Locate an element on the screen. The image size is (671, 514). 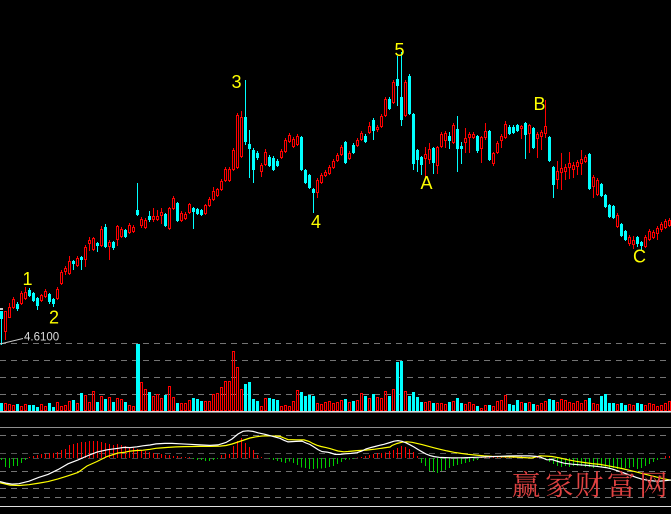
svg-text: B is located at coordinates (540, 104).